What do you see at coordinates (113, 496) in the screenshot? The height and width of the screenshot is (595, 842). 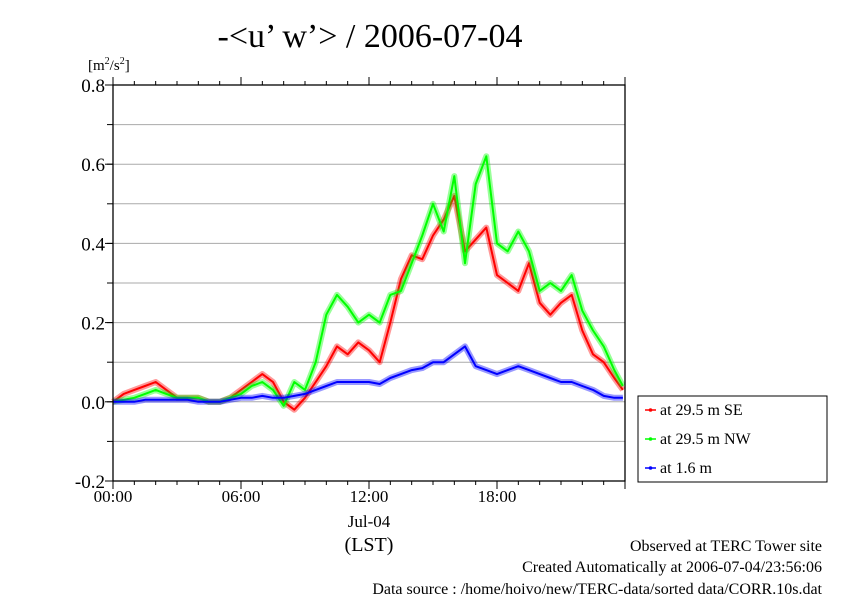 I see `x-tick-label: 00:00` at bounding box center [113, 496].